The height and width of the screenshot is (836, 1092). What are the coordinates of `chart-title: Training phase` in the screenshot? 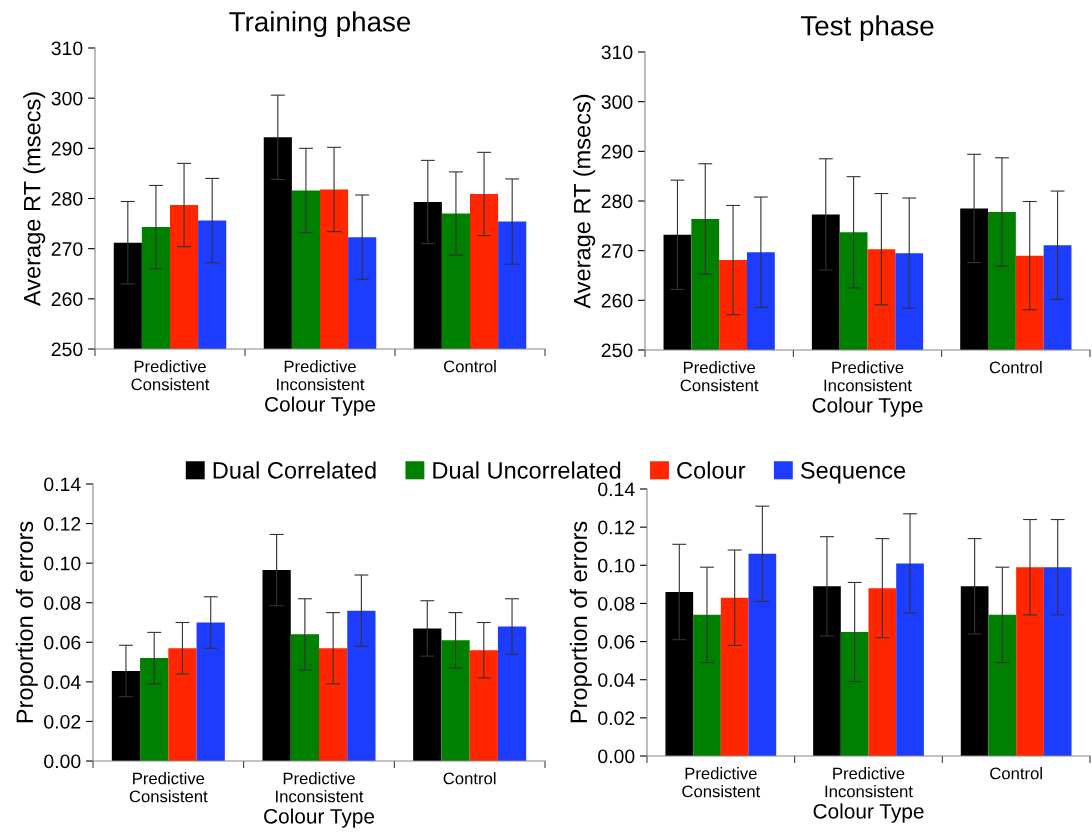 It's located at (320, 24).